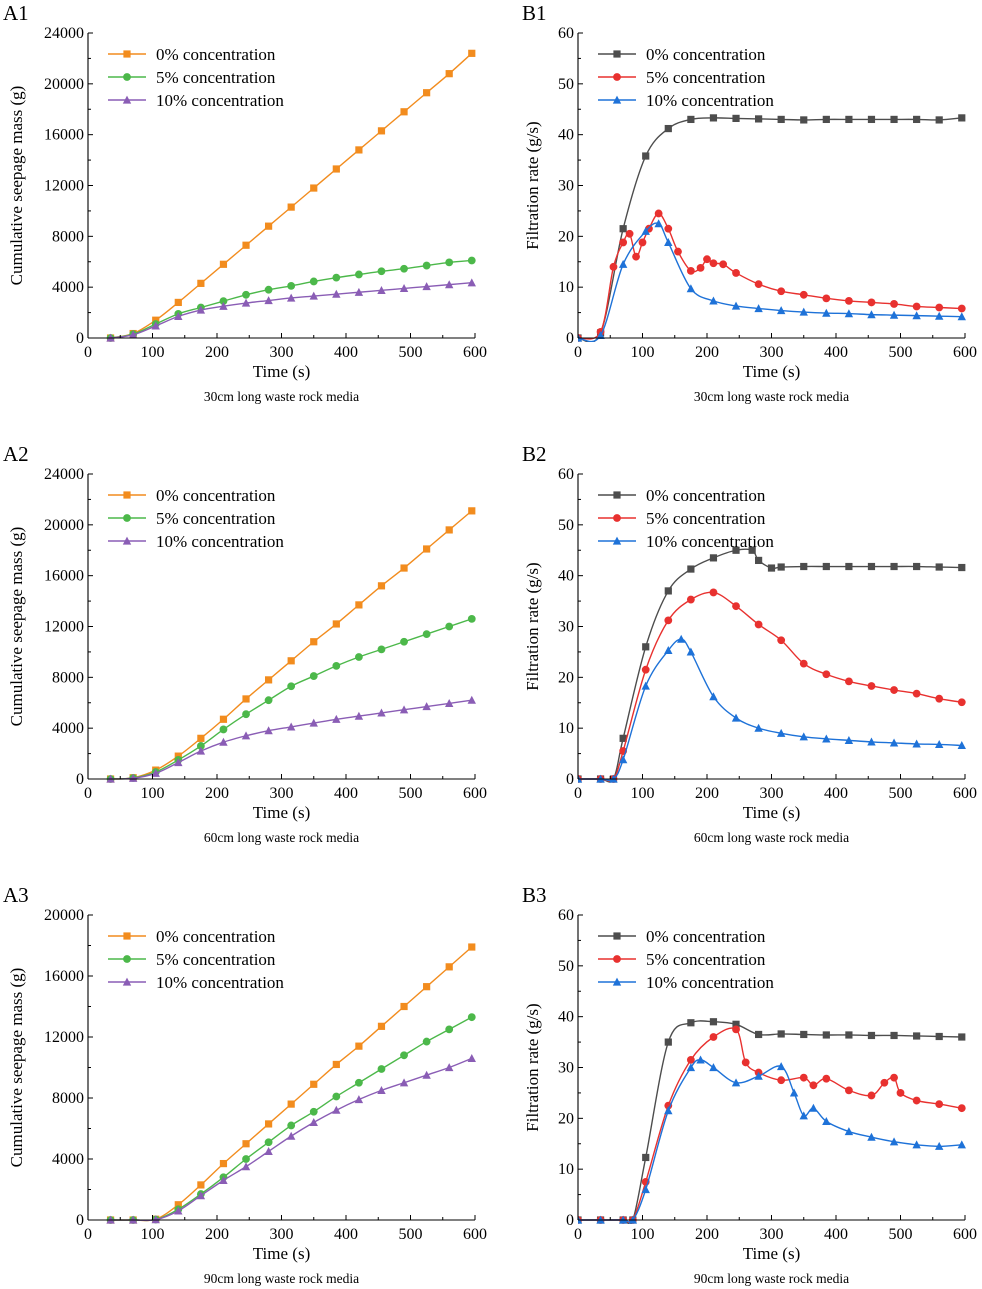  Describe the element at coordinates (706, 495) in the screenshot. I see `legend-label: 0% concentration` at that location.